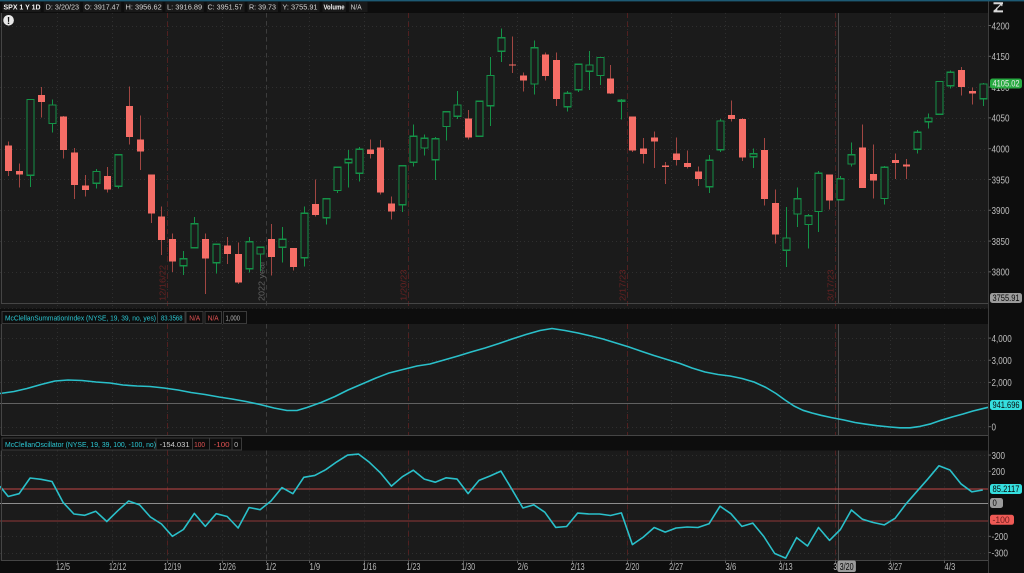 This screenshot has height=573, width=1024. I want to click on svg-text: 200, so click(999, 472).